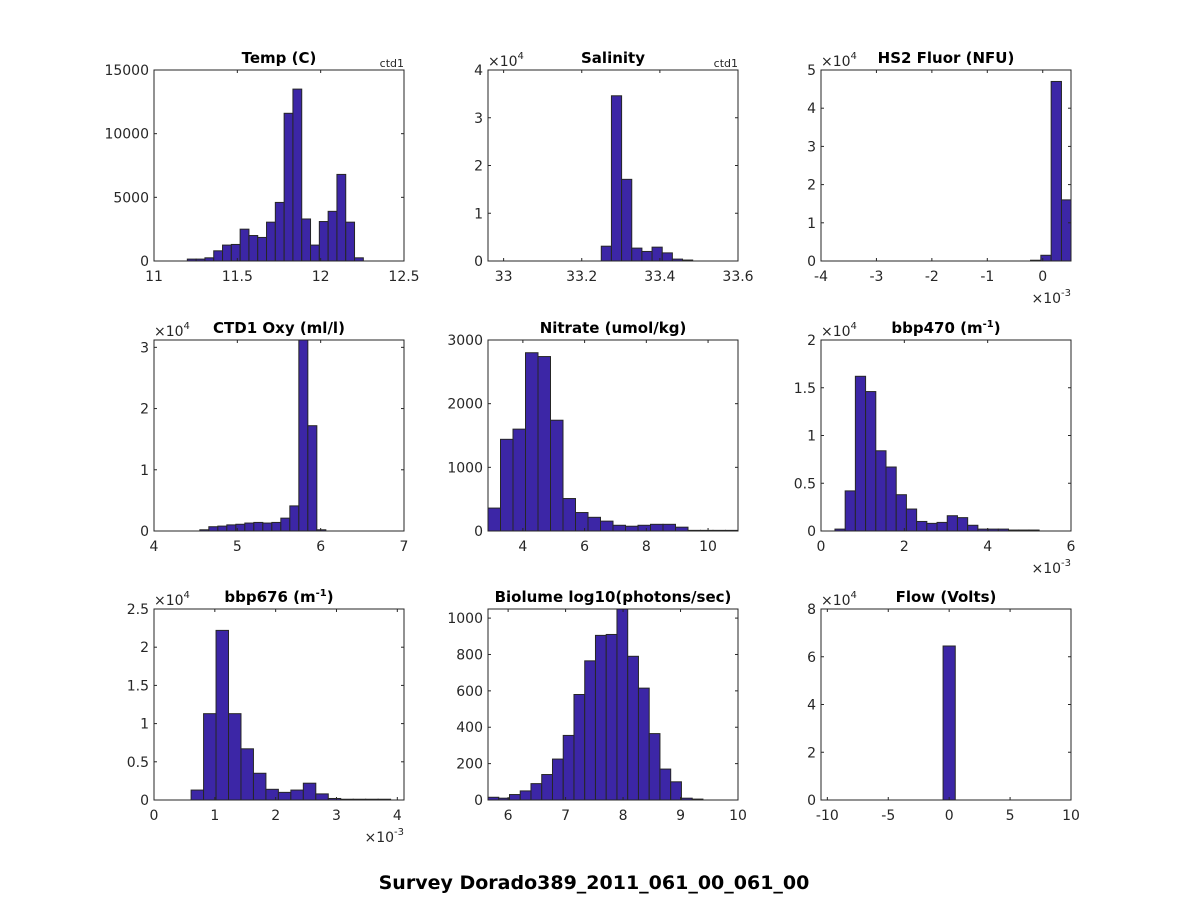 This screenshot has width=1188, height=904. What do you see at coordinates (613, 328) in the screenshot?
I see `panel-title: Nitrate (umol/kg)` at bounding box center [613, 328].